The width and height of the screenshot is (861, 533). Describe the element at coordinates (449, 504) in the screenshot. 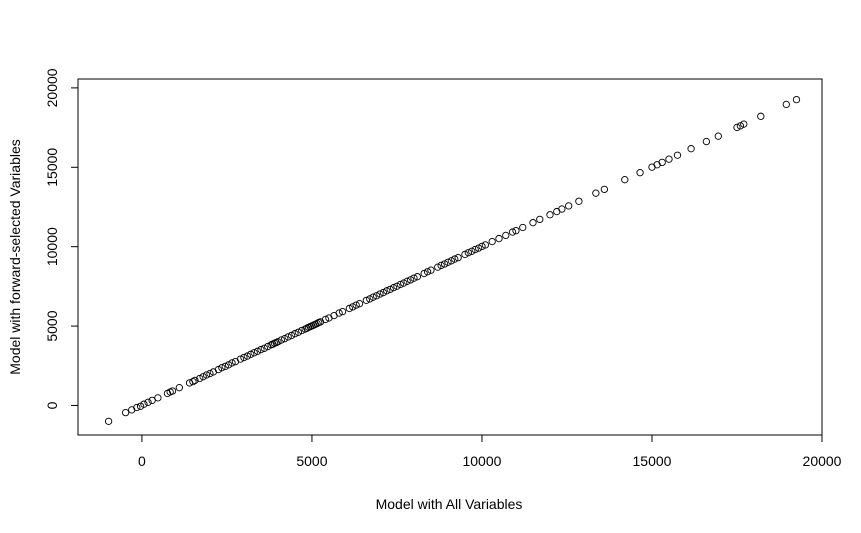

I see `x-axis-title: Model with All Variables` at that location.